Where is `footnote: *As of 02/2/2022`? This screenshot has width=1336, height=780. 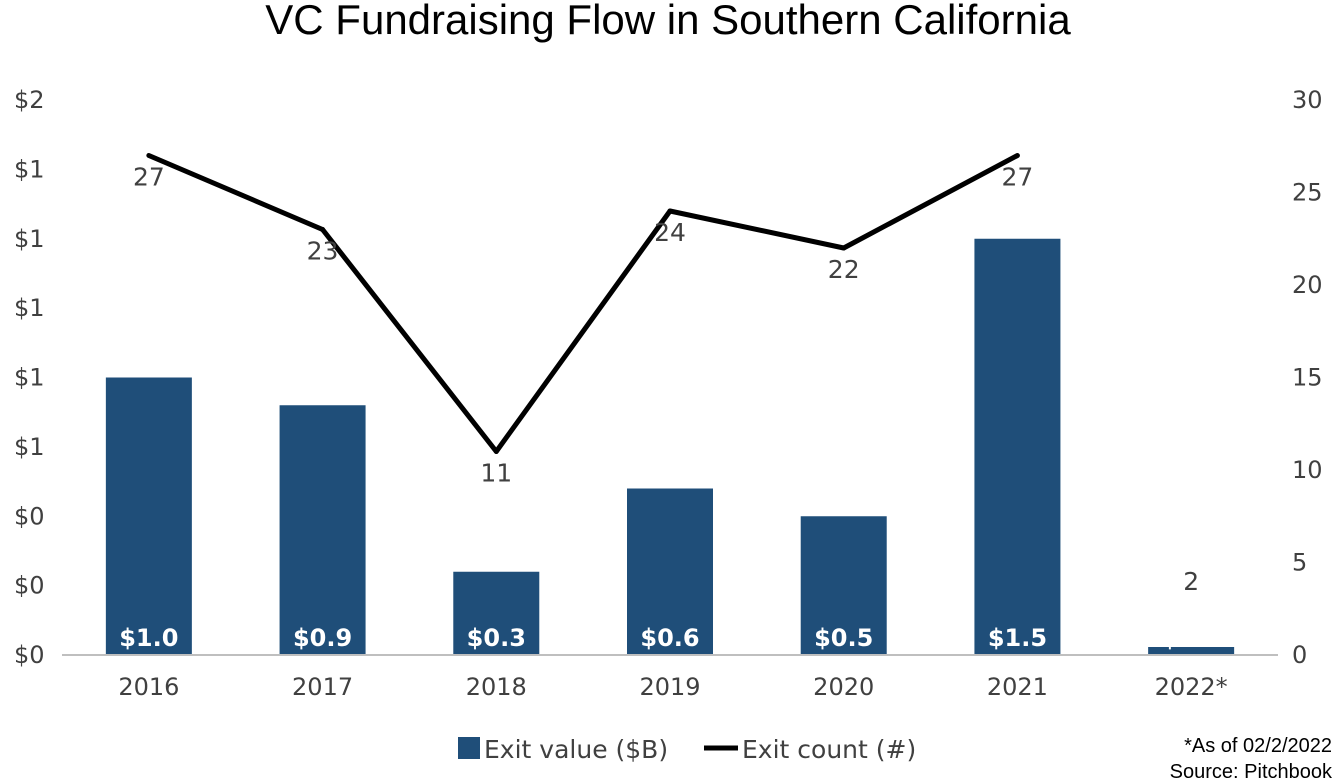
footnote: *As of 02/2/2022 is located at coordinates (1258, 746).